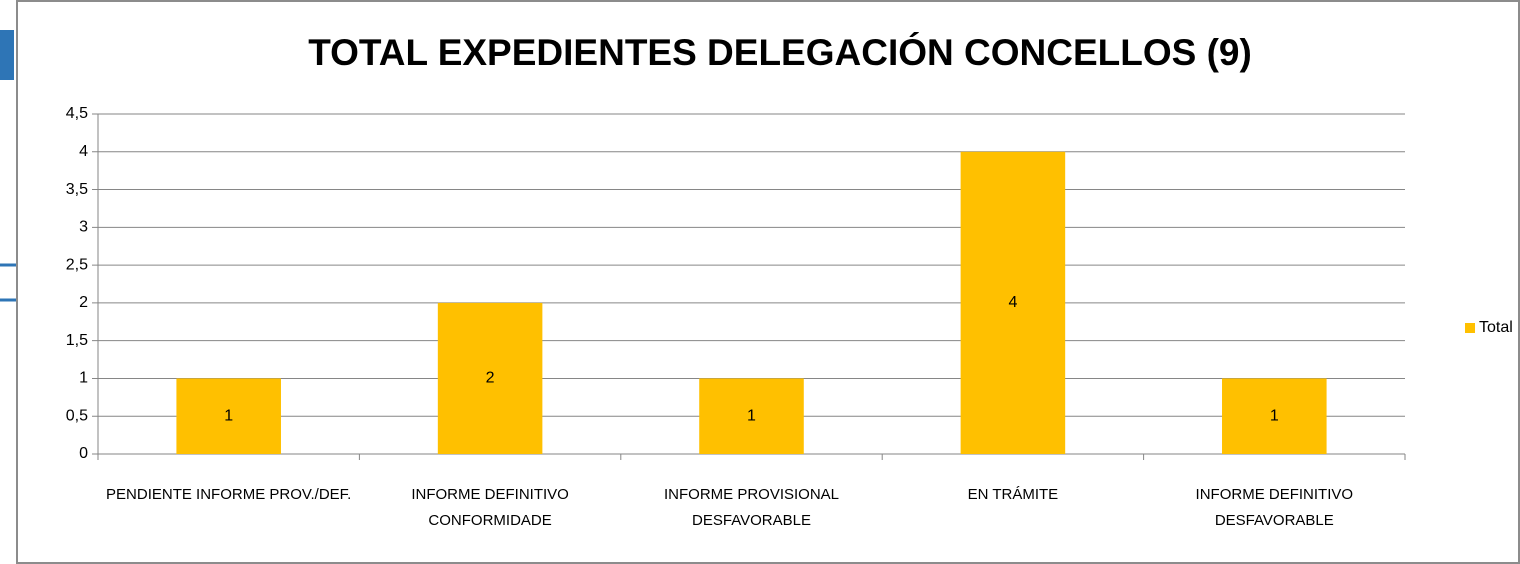  Describe the element at coordinates (77, 340) in the screenshot. I see `y-tick-label: 1,5` at that location.